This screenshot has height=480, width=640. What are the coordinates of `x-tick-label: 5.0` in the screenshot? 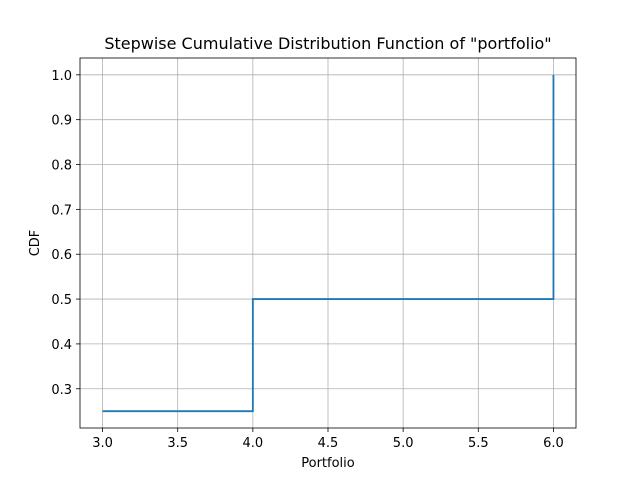 It's located at (403, 443).